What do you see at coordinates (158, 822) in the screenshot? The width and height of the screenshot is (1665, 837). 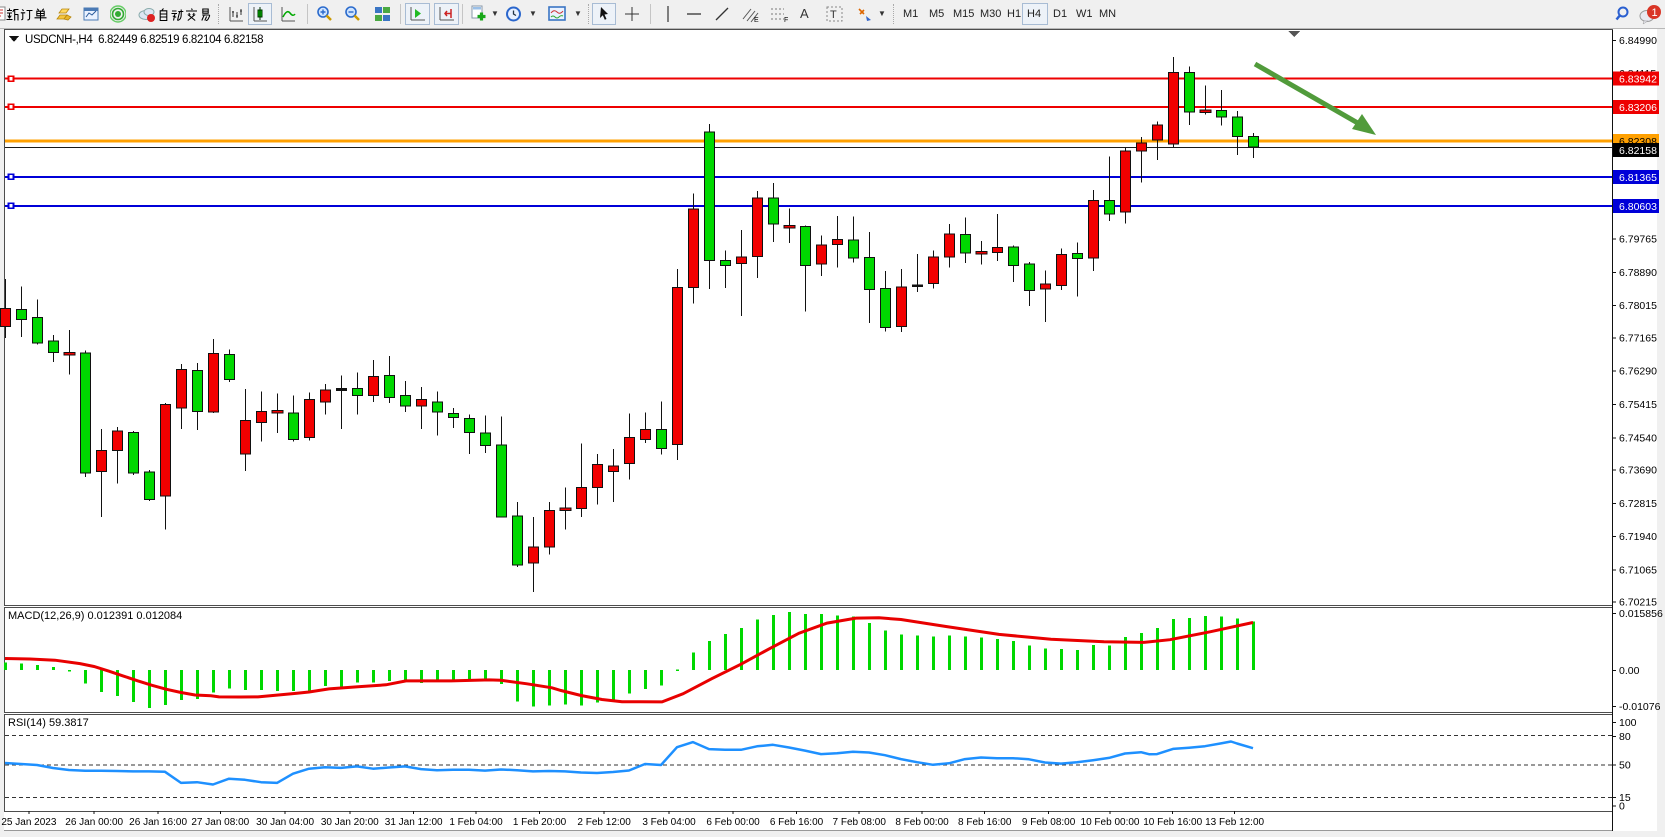 I see `svg-text: 26 Jan 16:00` at bounding box center [158, 822].